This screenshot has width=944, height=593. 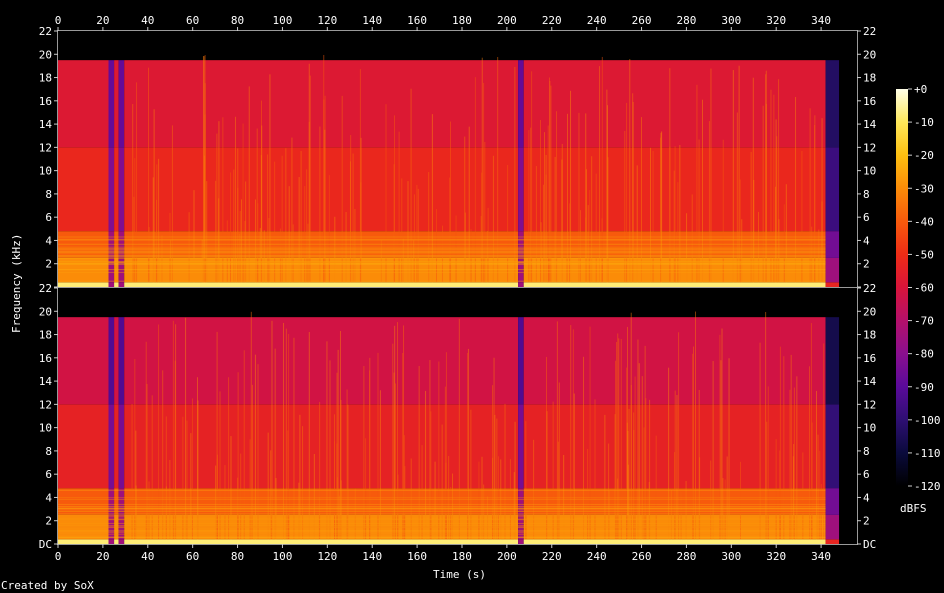 What do you see at coordinates (462, 20) in the screenshot?
I see `x-tick-label: 180` at bounding box center [462, 20].